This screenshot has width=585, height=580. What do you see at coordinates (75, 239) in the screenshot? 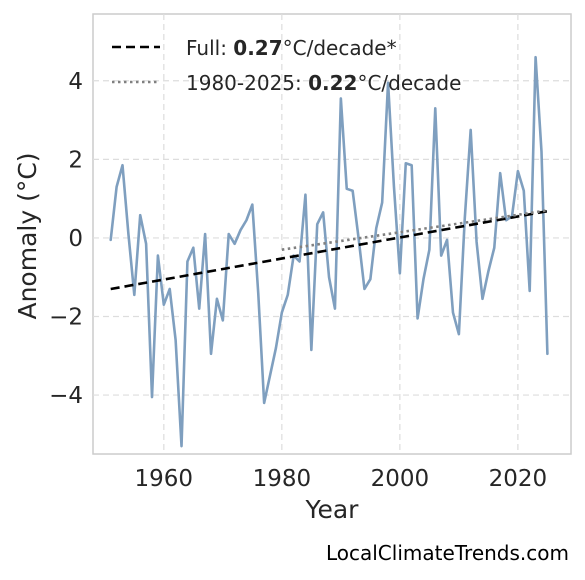
I see `y-tick-label: 0` at bounding box center [75, 239].